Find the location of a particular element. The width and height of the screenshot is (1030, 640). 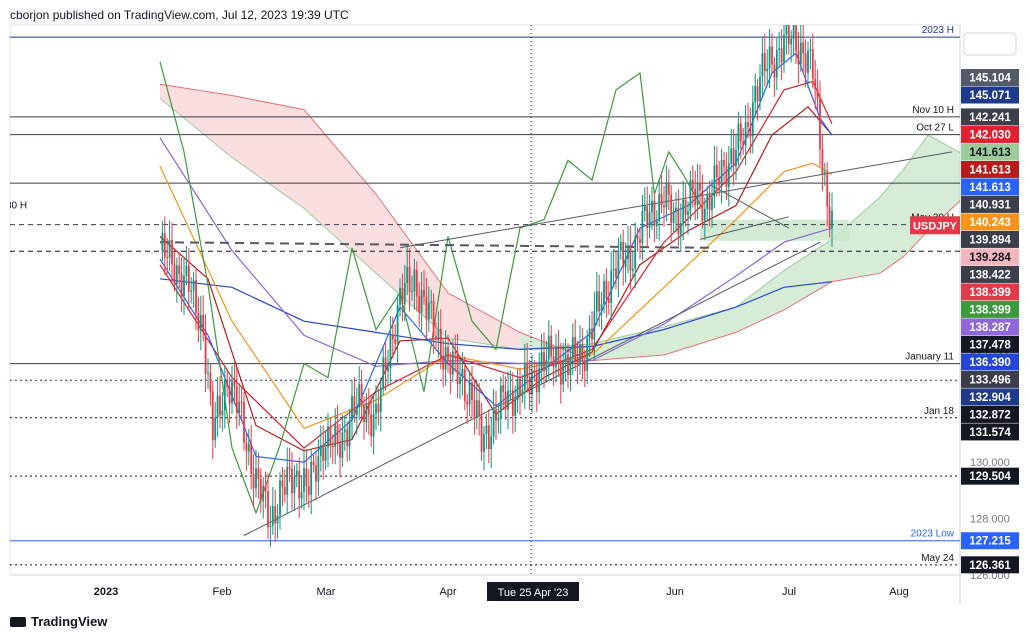

level-label: January 11 is located at coordinates (929, 357).